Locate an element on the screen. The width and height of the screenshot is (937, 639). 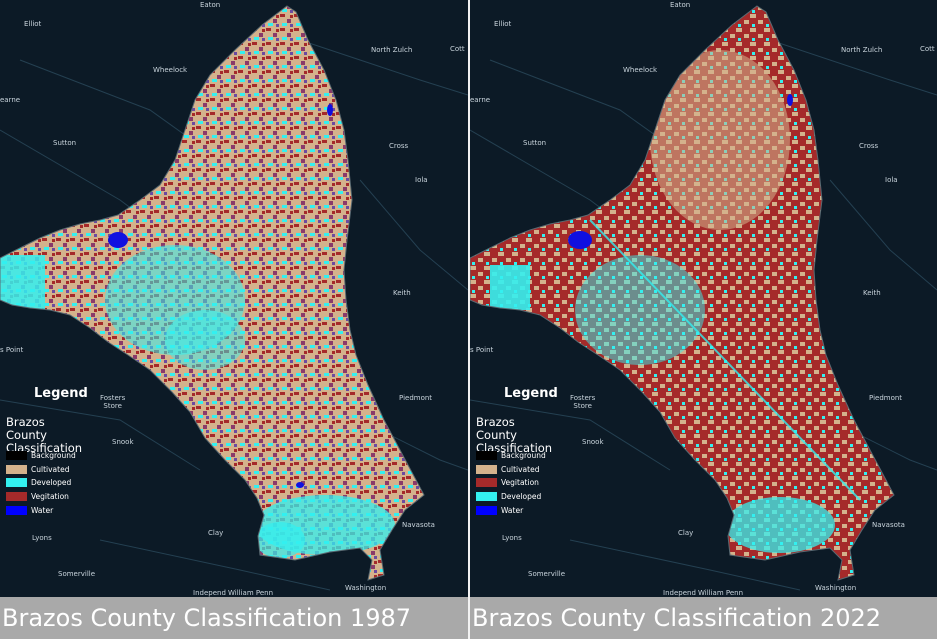
map-caption-1987: Brazos County Classification 1987 is located at coordinates (234, 618).